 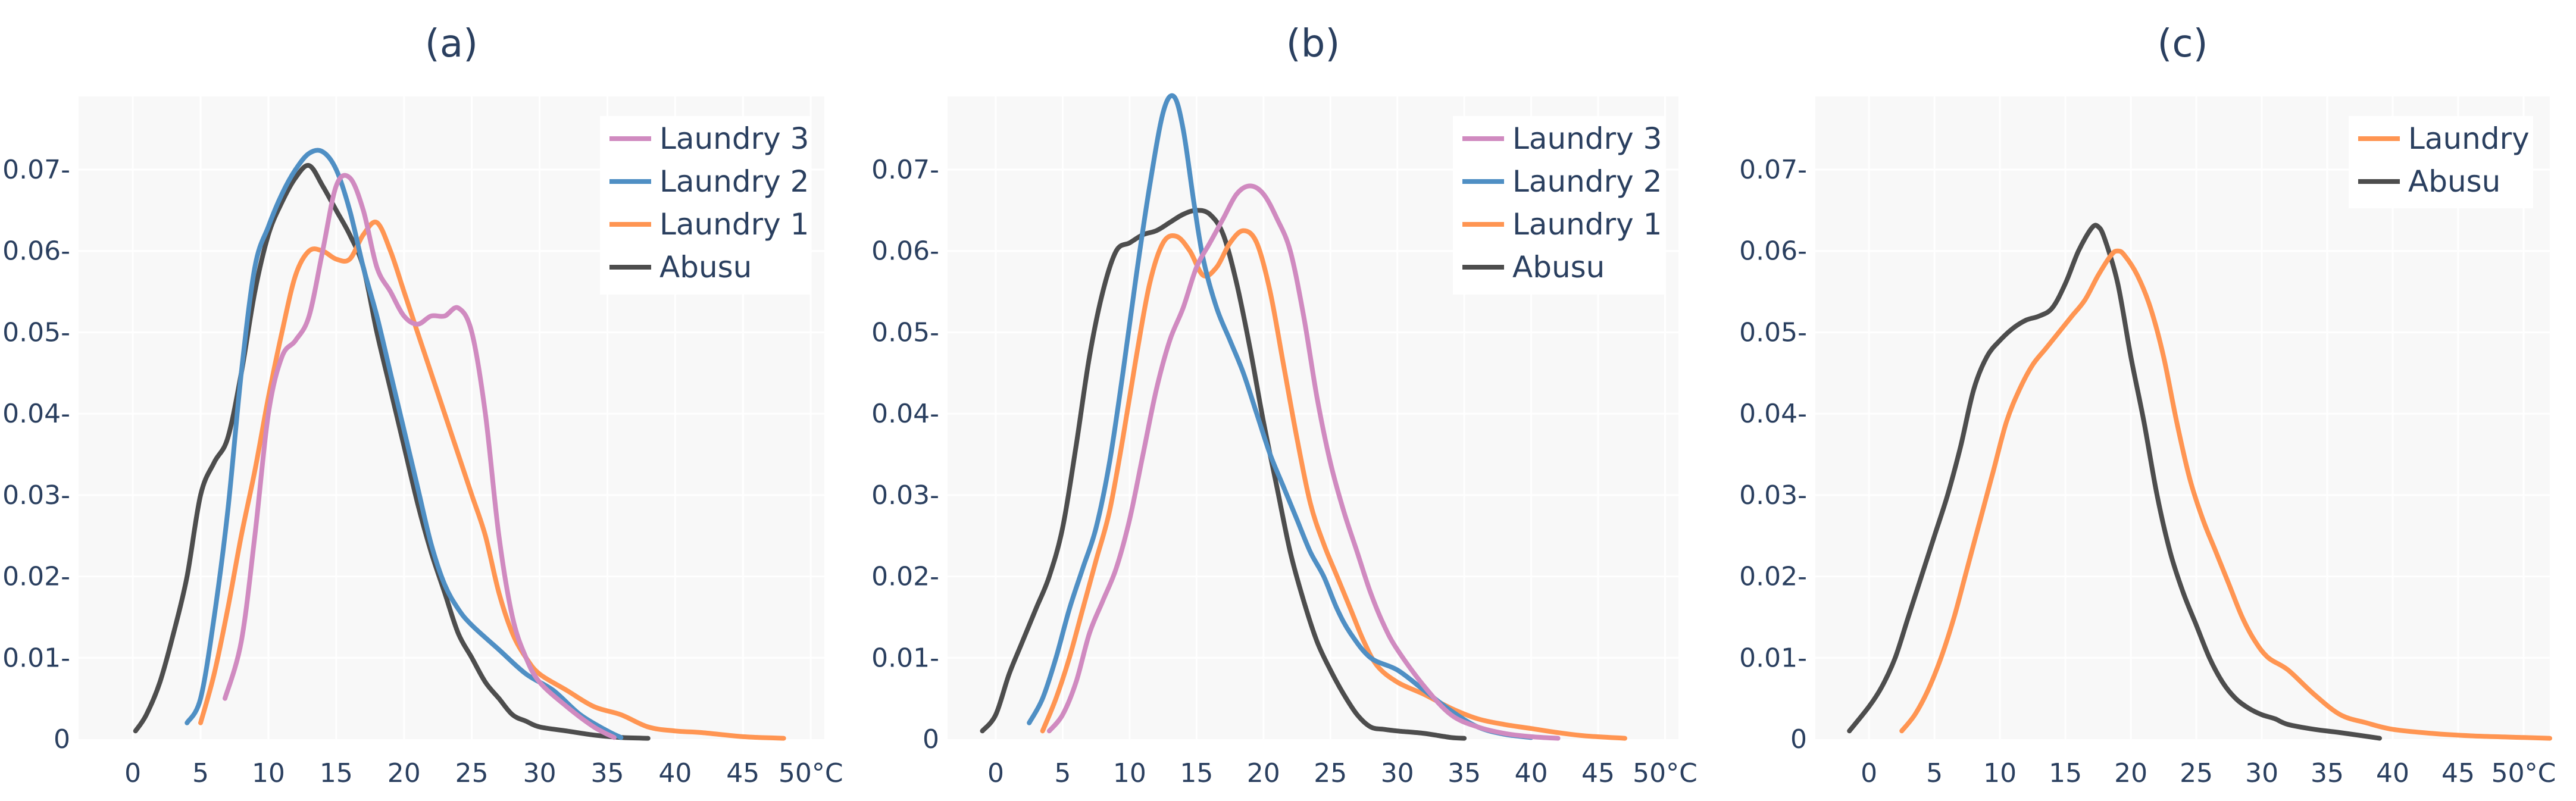 What do you see at coordinates (451, 44) in the screenshot?
I see `chart-title: (a)` at bounding box center [451, 44].